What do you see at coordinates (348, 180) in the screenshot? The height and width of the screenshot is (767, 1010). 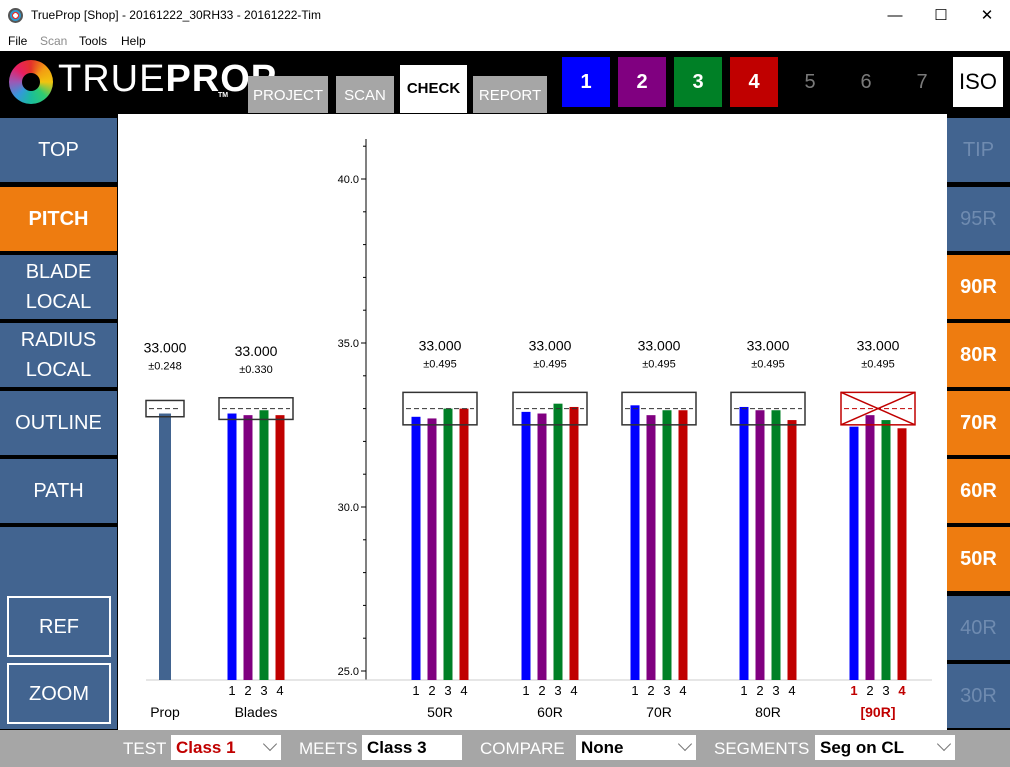 I see `y-tick-label: 40.0` at bounding box center [348, 180].